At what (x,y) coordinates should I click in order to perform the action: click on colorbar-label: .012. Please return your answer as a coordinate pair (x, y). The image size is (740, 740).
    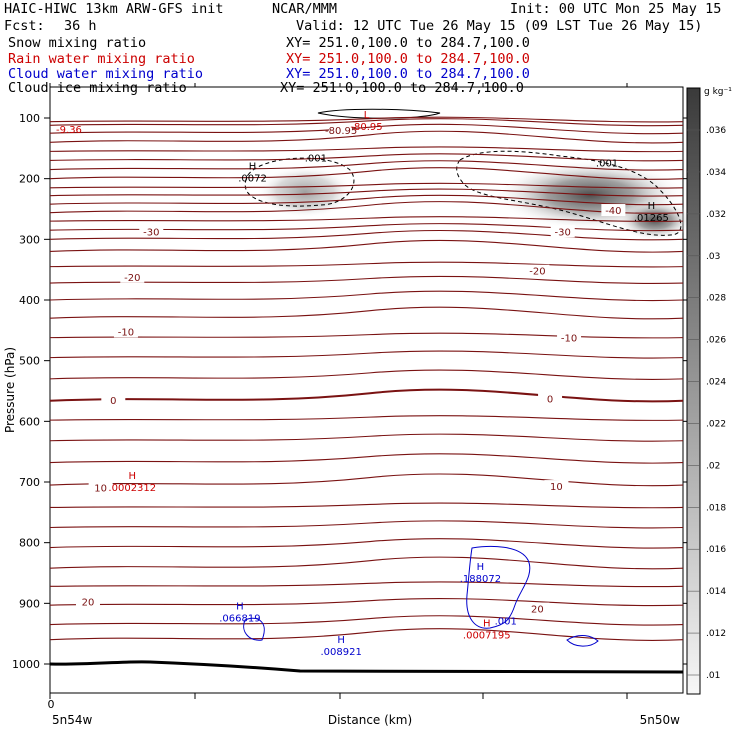
    Looking at the image, I should click on (716, 634).